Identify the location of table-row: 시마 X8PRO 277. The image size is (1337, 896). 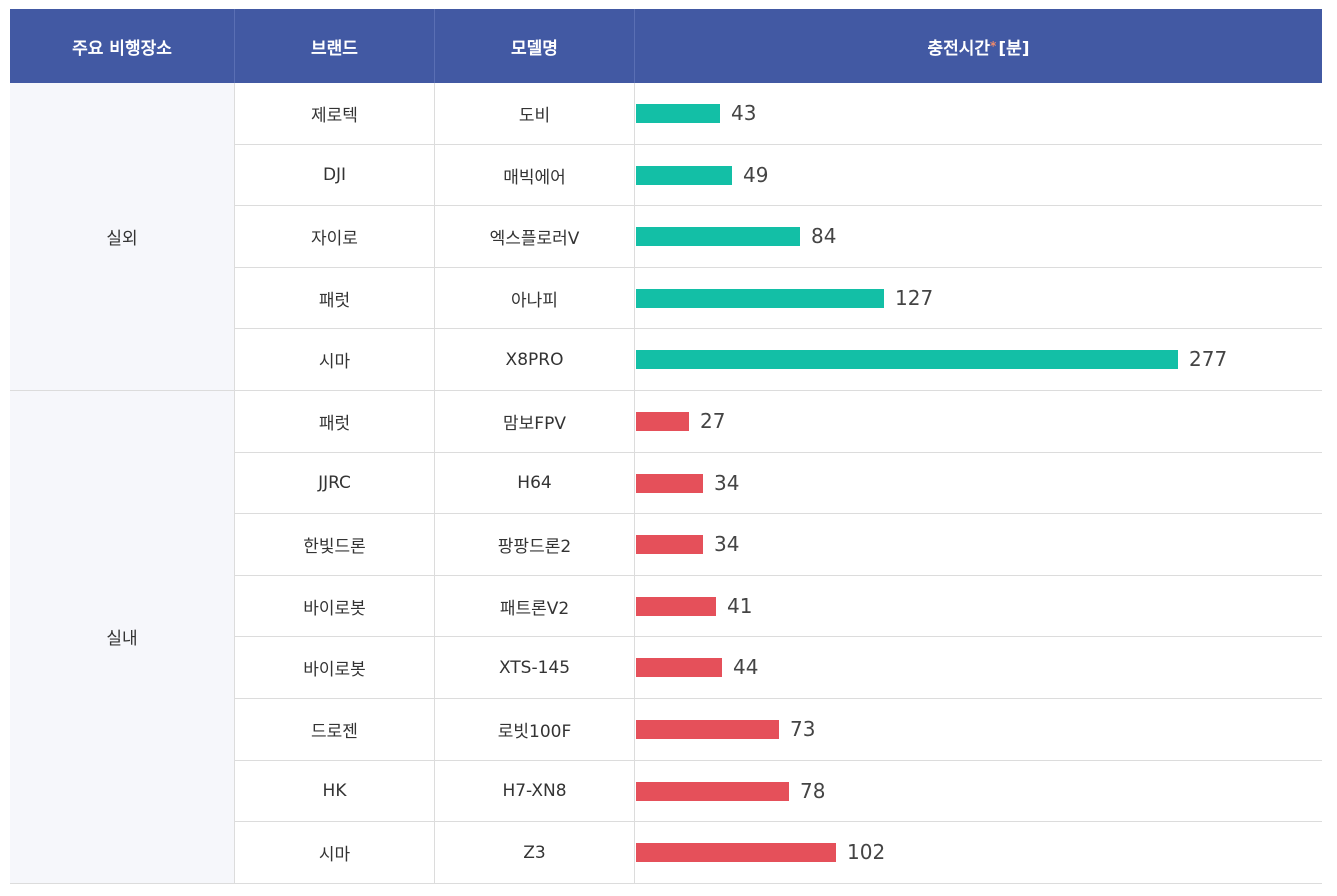
(778, 360).